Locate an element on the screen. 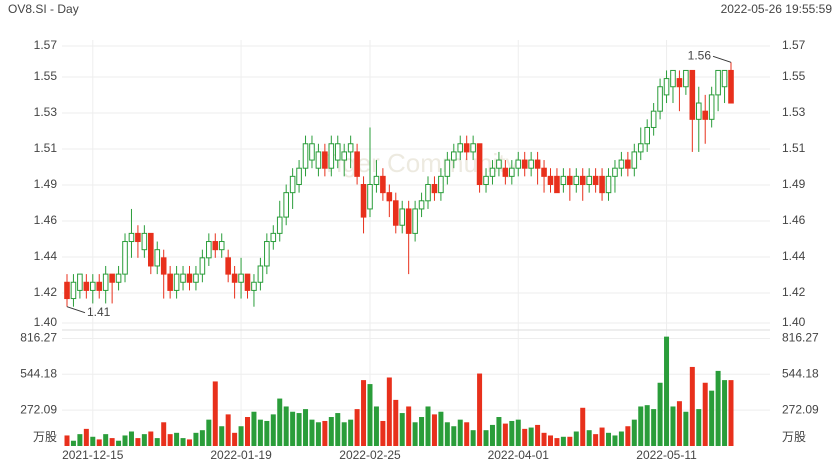 The image size is (840, 470). y-tick-label: 1.46 is located at coordinates (46, 220).